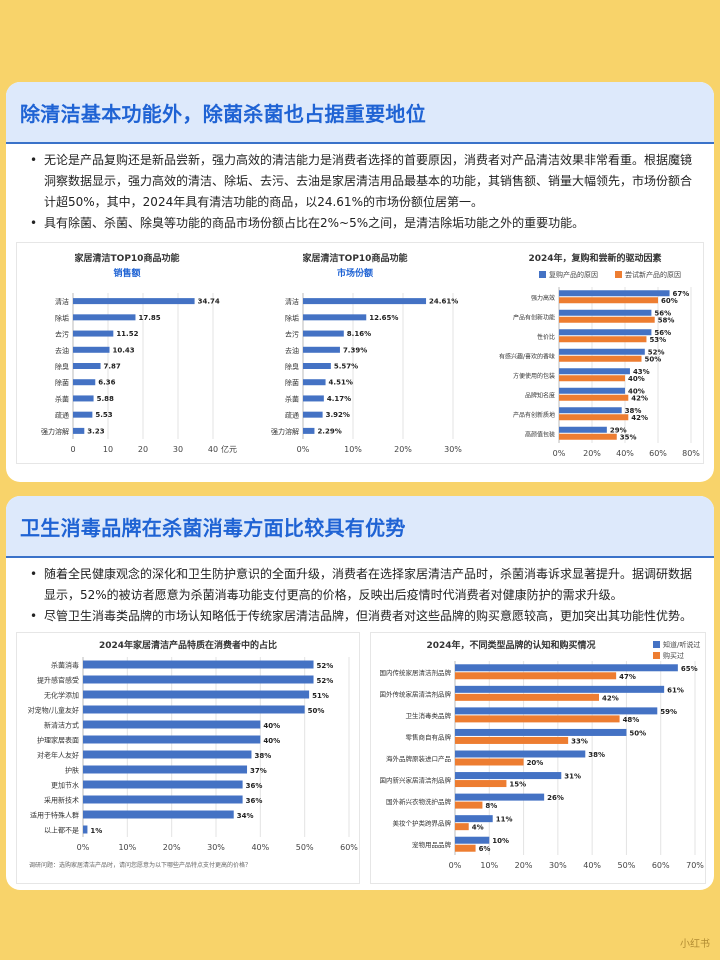 This screenshot has width=720, height=960. Describe the element at coordinates (478, 828) in the screenshot. I see `data-label: 4%` at that location.